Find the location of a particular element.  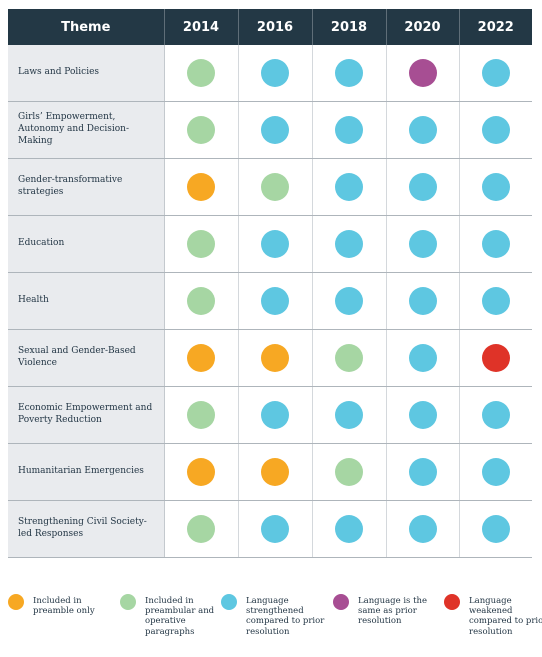

theme-label: Gender-transformative strategies is located at coordinates (86, 187).